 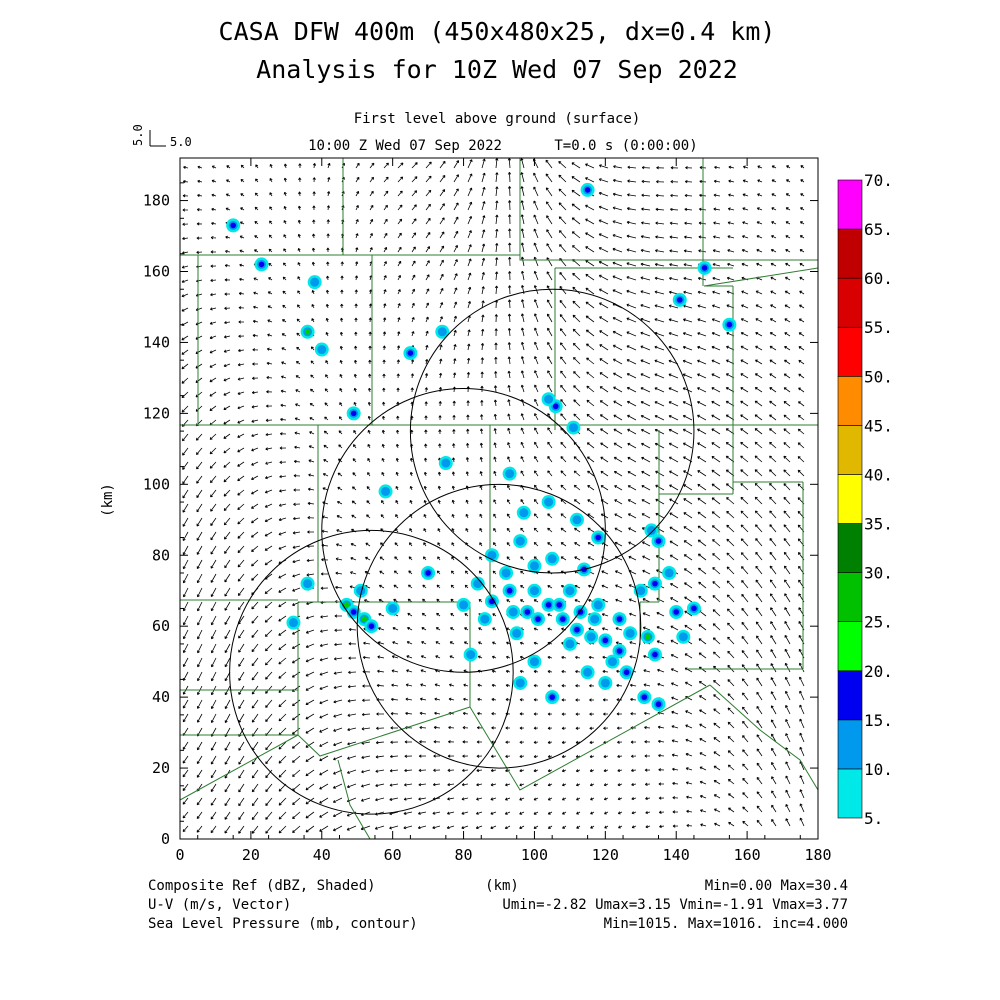 I want to click on y-axis-label: (km), so click(x=108, y=500).